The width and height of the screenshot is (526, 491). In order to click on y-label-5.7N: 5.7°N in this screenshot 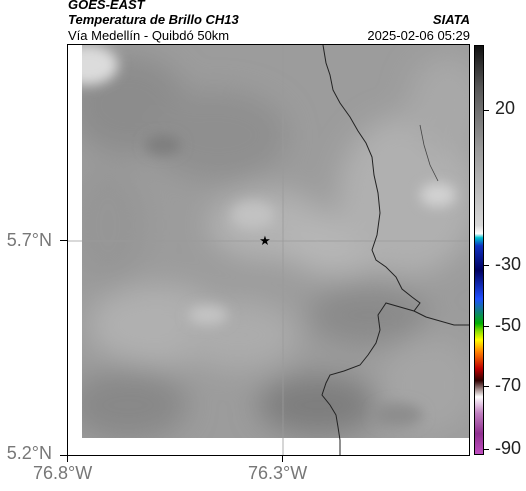, I will do `click(29, 240)`.